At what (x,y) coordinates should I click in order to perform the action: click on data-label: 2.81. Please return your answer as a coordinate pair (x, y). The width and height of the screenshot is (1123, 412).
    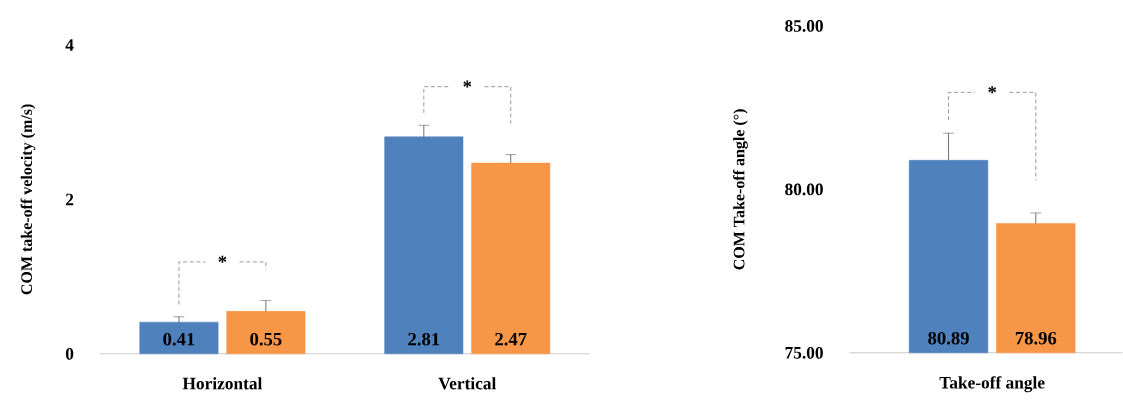
    Looking at the image, I should click on (424, 339).